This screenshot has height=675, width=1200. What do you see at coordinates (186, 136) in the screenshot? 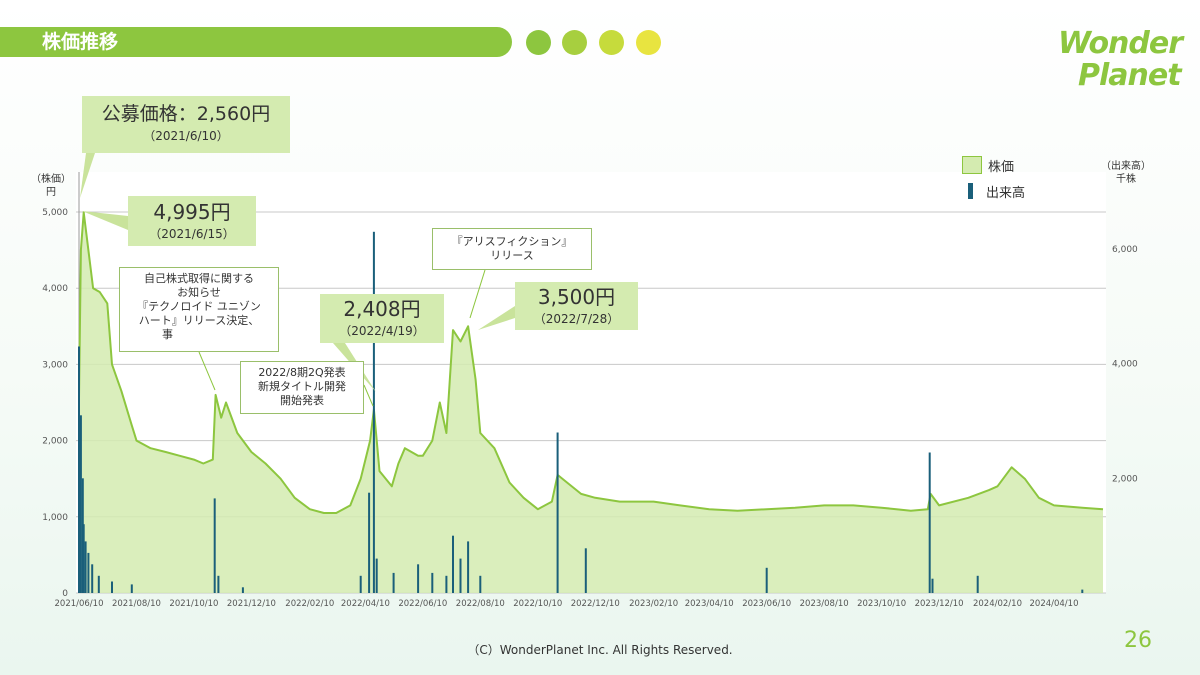
I see `callout-ipo-date: （2021/6/10）` at bounding box center [186, 136].